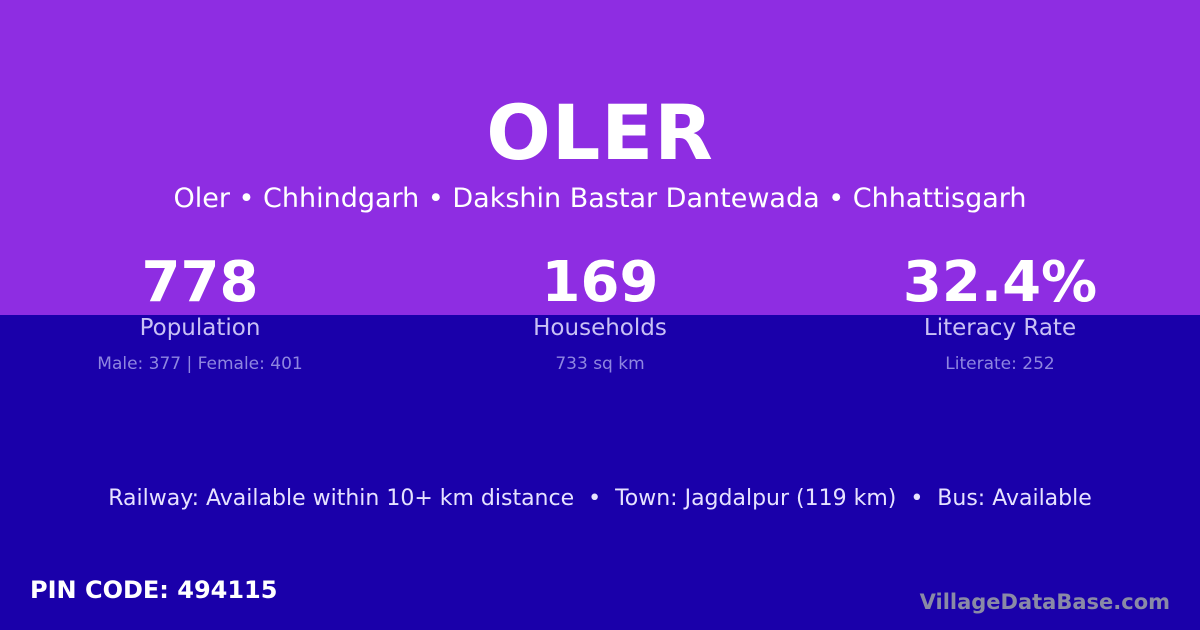  What do you see at coordinates (600, 282) in the screenshot?
I see `stat-value: 169` at bounding box center [600, 282].